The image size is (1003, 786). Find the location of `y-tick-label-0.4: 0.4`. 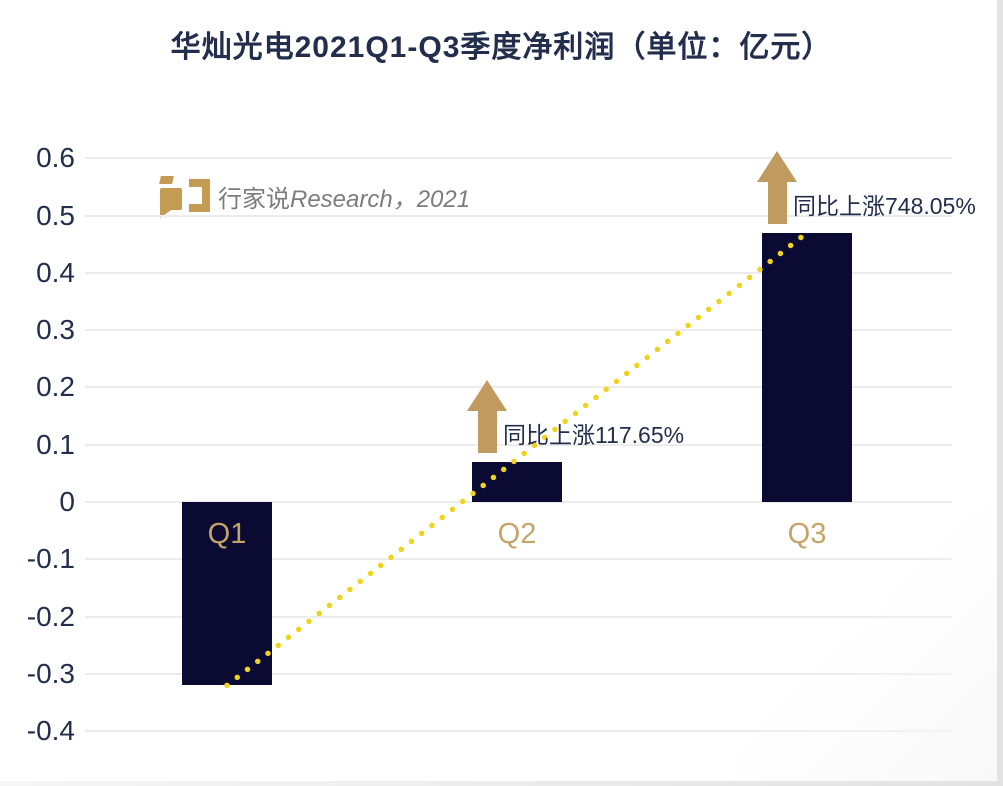

y-tick-label-0.4: 0.4 is located at coordinates (55, 272).